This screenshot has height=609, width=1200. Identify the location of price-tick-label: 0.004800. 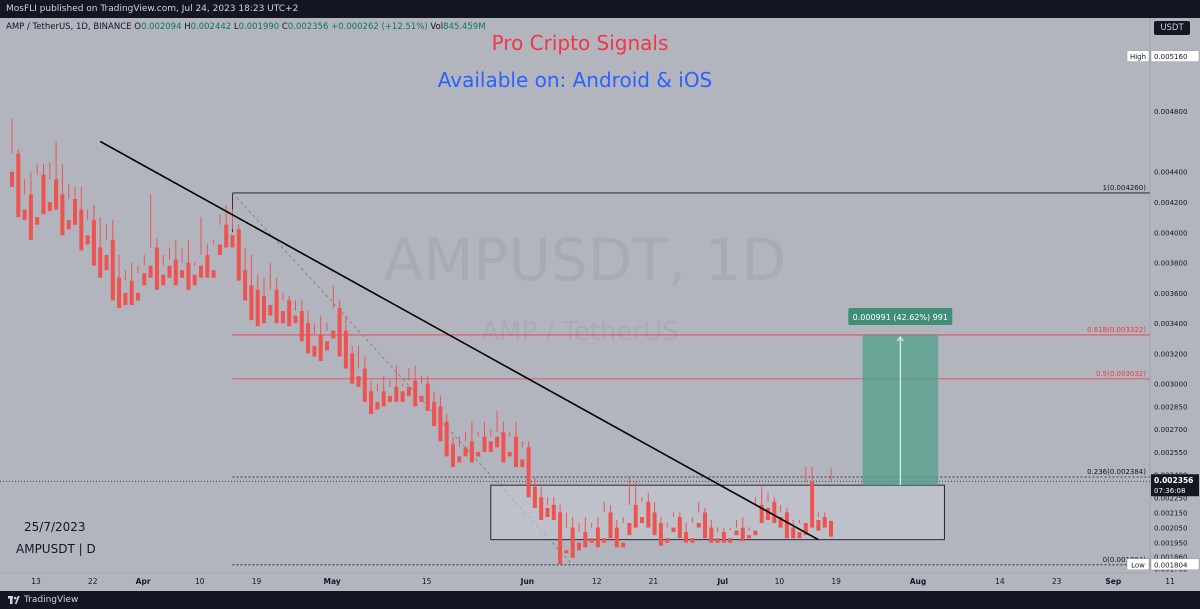
(1170, 112).